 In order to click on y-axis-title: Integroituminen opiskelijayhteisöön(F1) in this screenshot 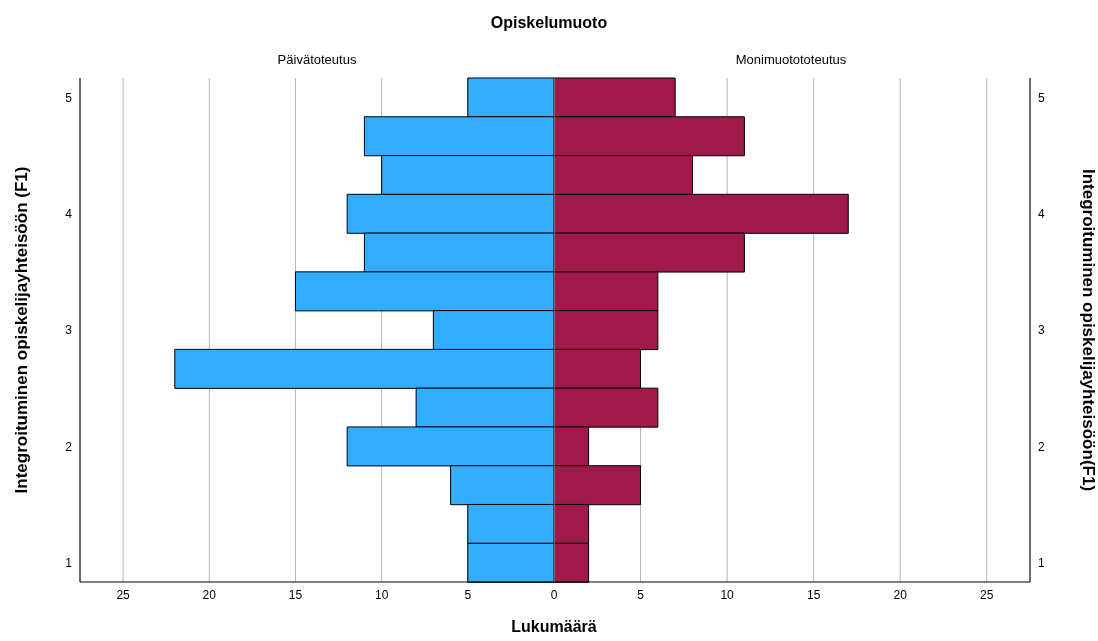, I will do `click(1088, 330)`.